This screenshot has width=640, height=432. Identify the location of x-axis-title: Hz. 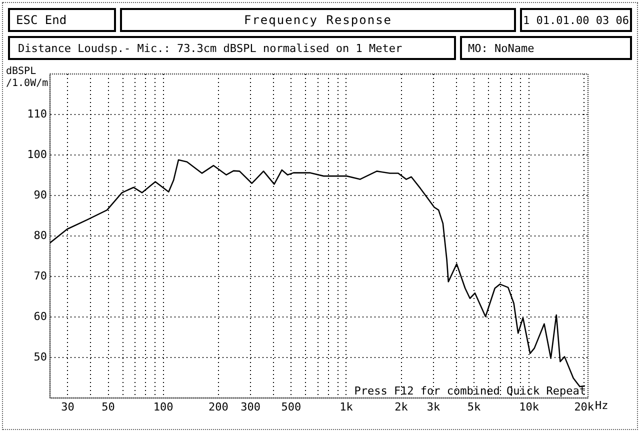
(601, 405).